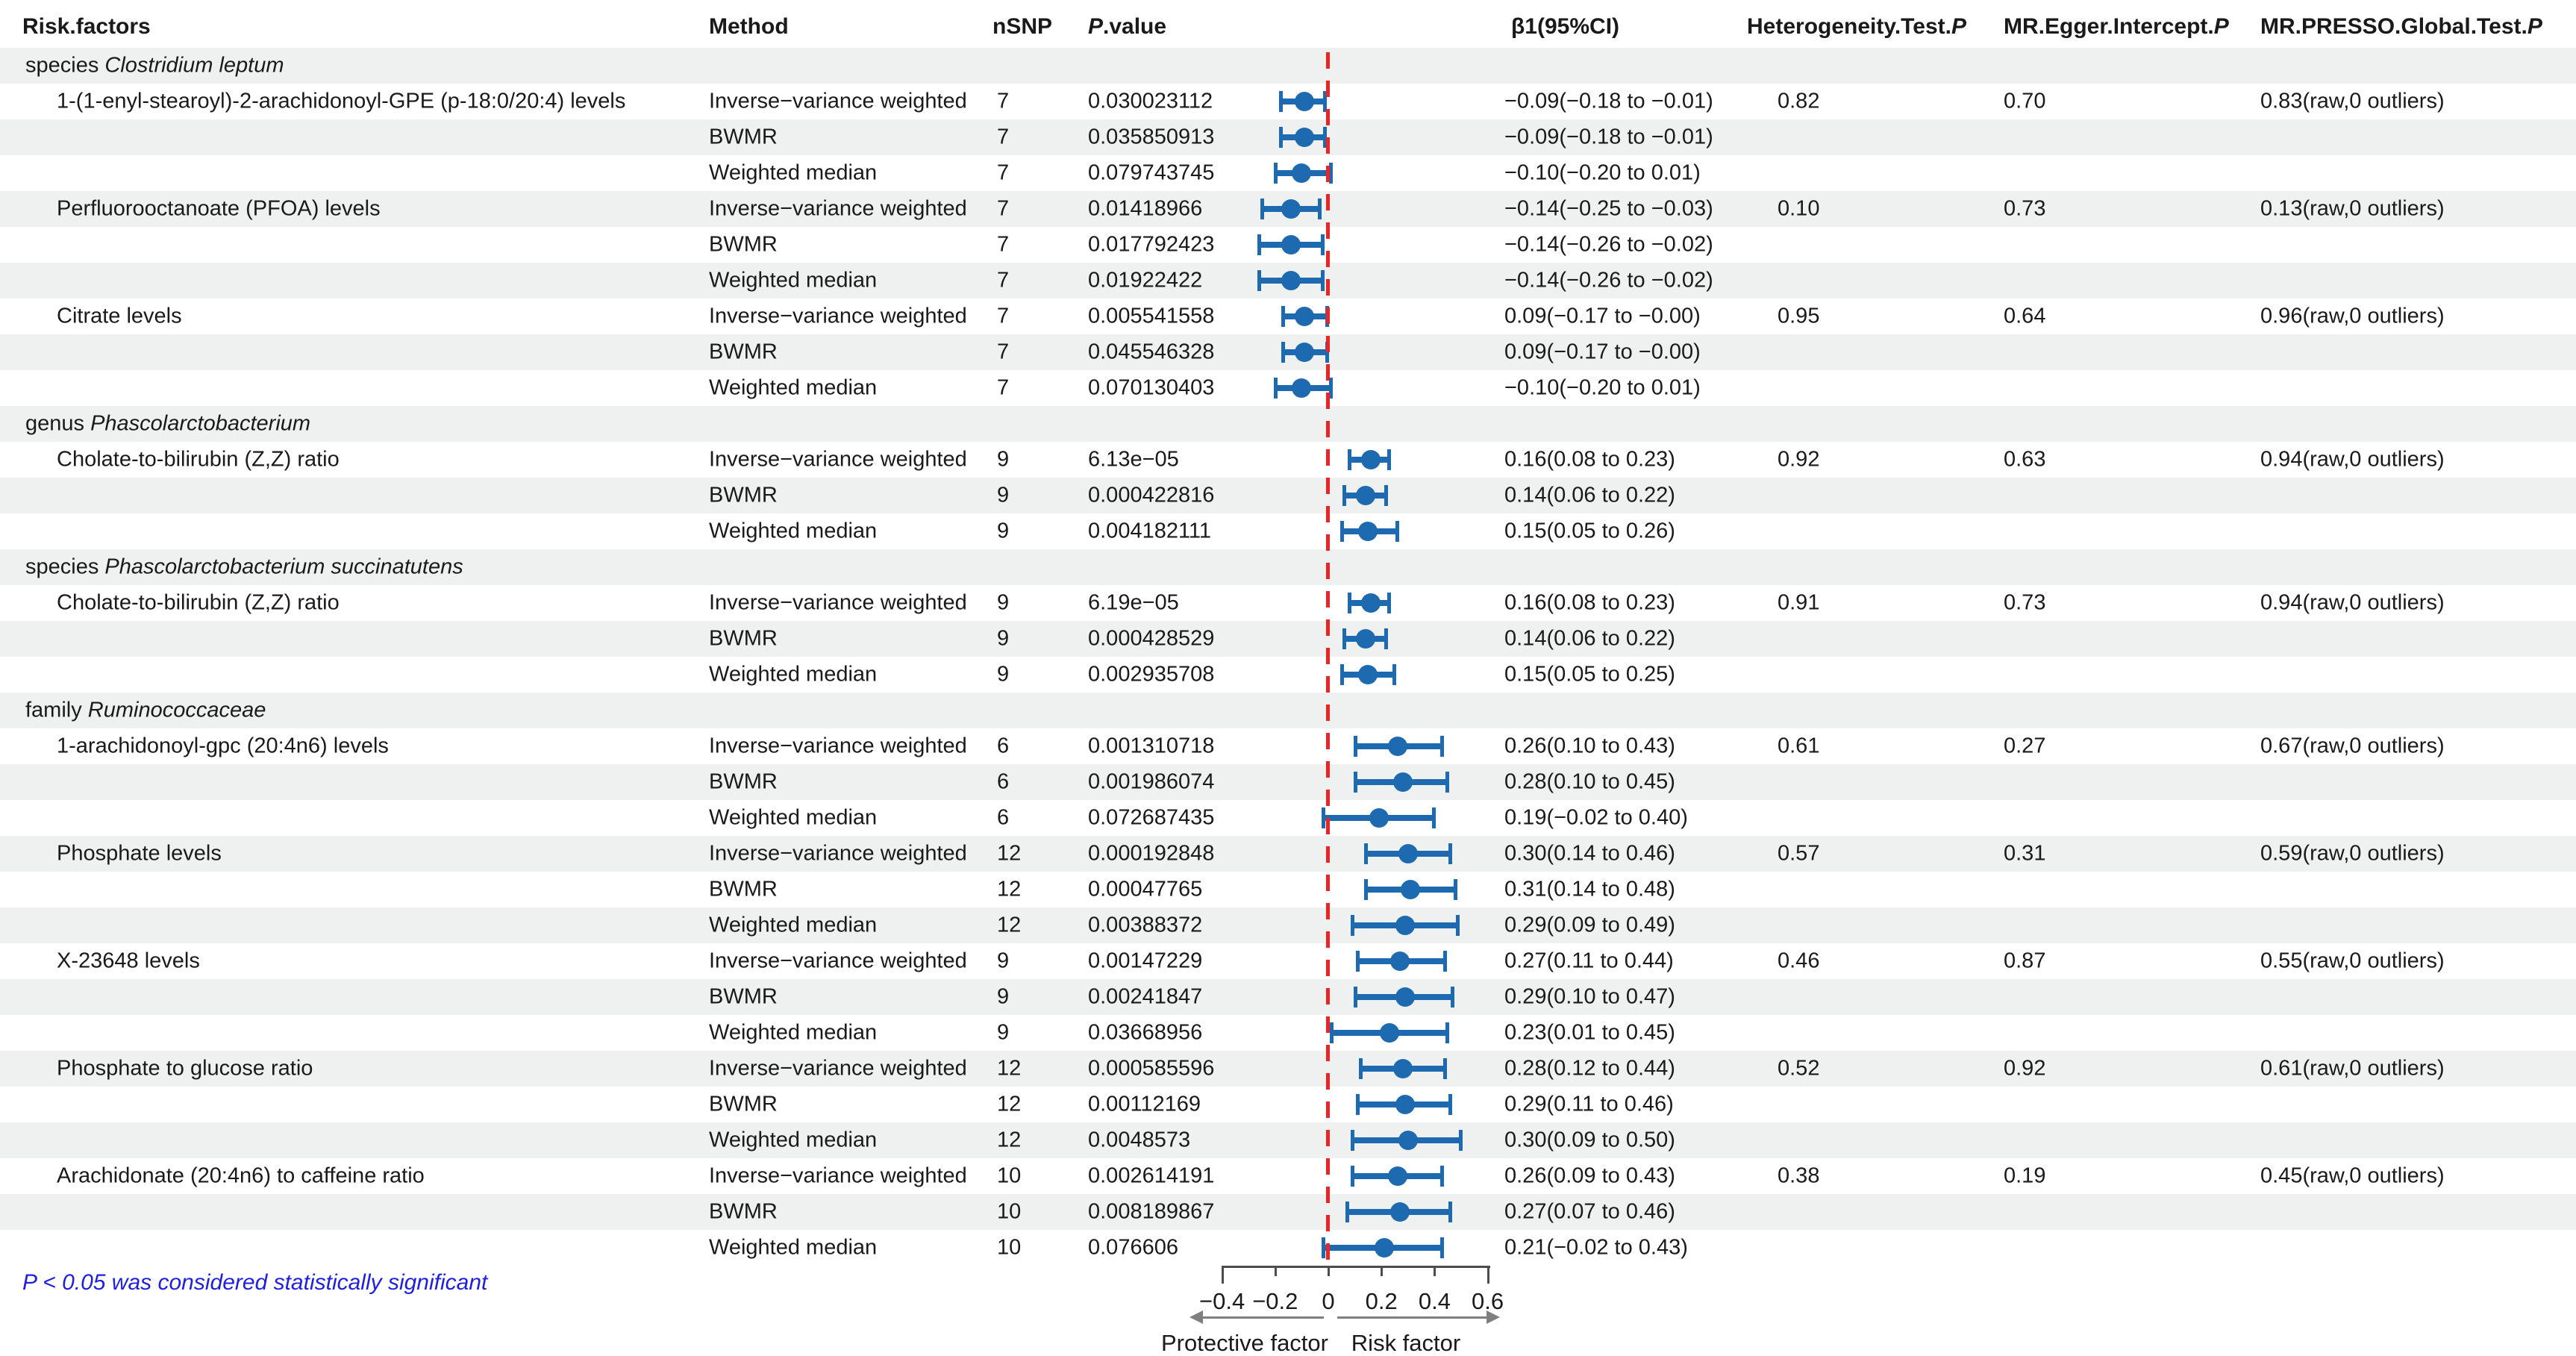 This screenshot has width=2576, height=1356. I want to click on pvalue-value: 6.19e−05, so click(1133, 603).